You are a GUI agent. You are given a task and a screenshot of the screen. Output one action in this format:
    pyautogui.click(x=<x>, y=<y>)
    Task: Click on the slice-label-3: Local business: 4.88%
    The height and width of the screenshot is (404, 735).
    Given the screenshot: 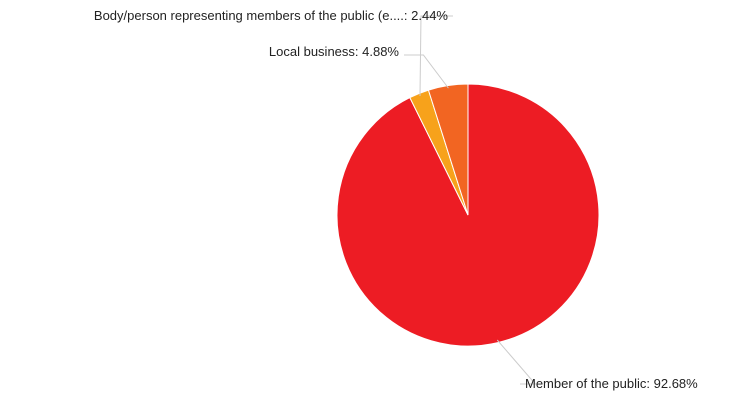 What is the action you would take?
    pyautogui.click(x=334, y=51)
    